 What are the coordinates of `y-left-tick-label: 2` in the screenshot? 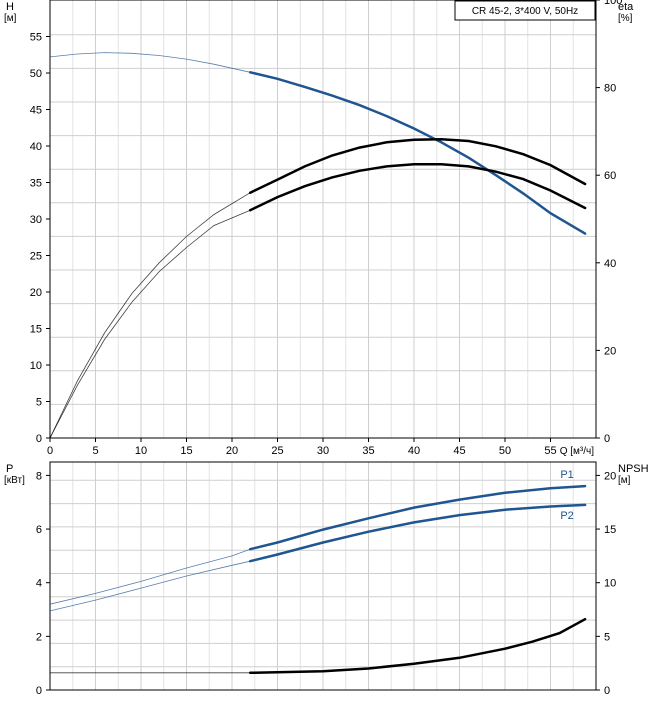 It's located at (39, 637).